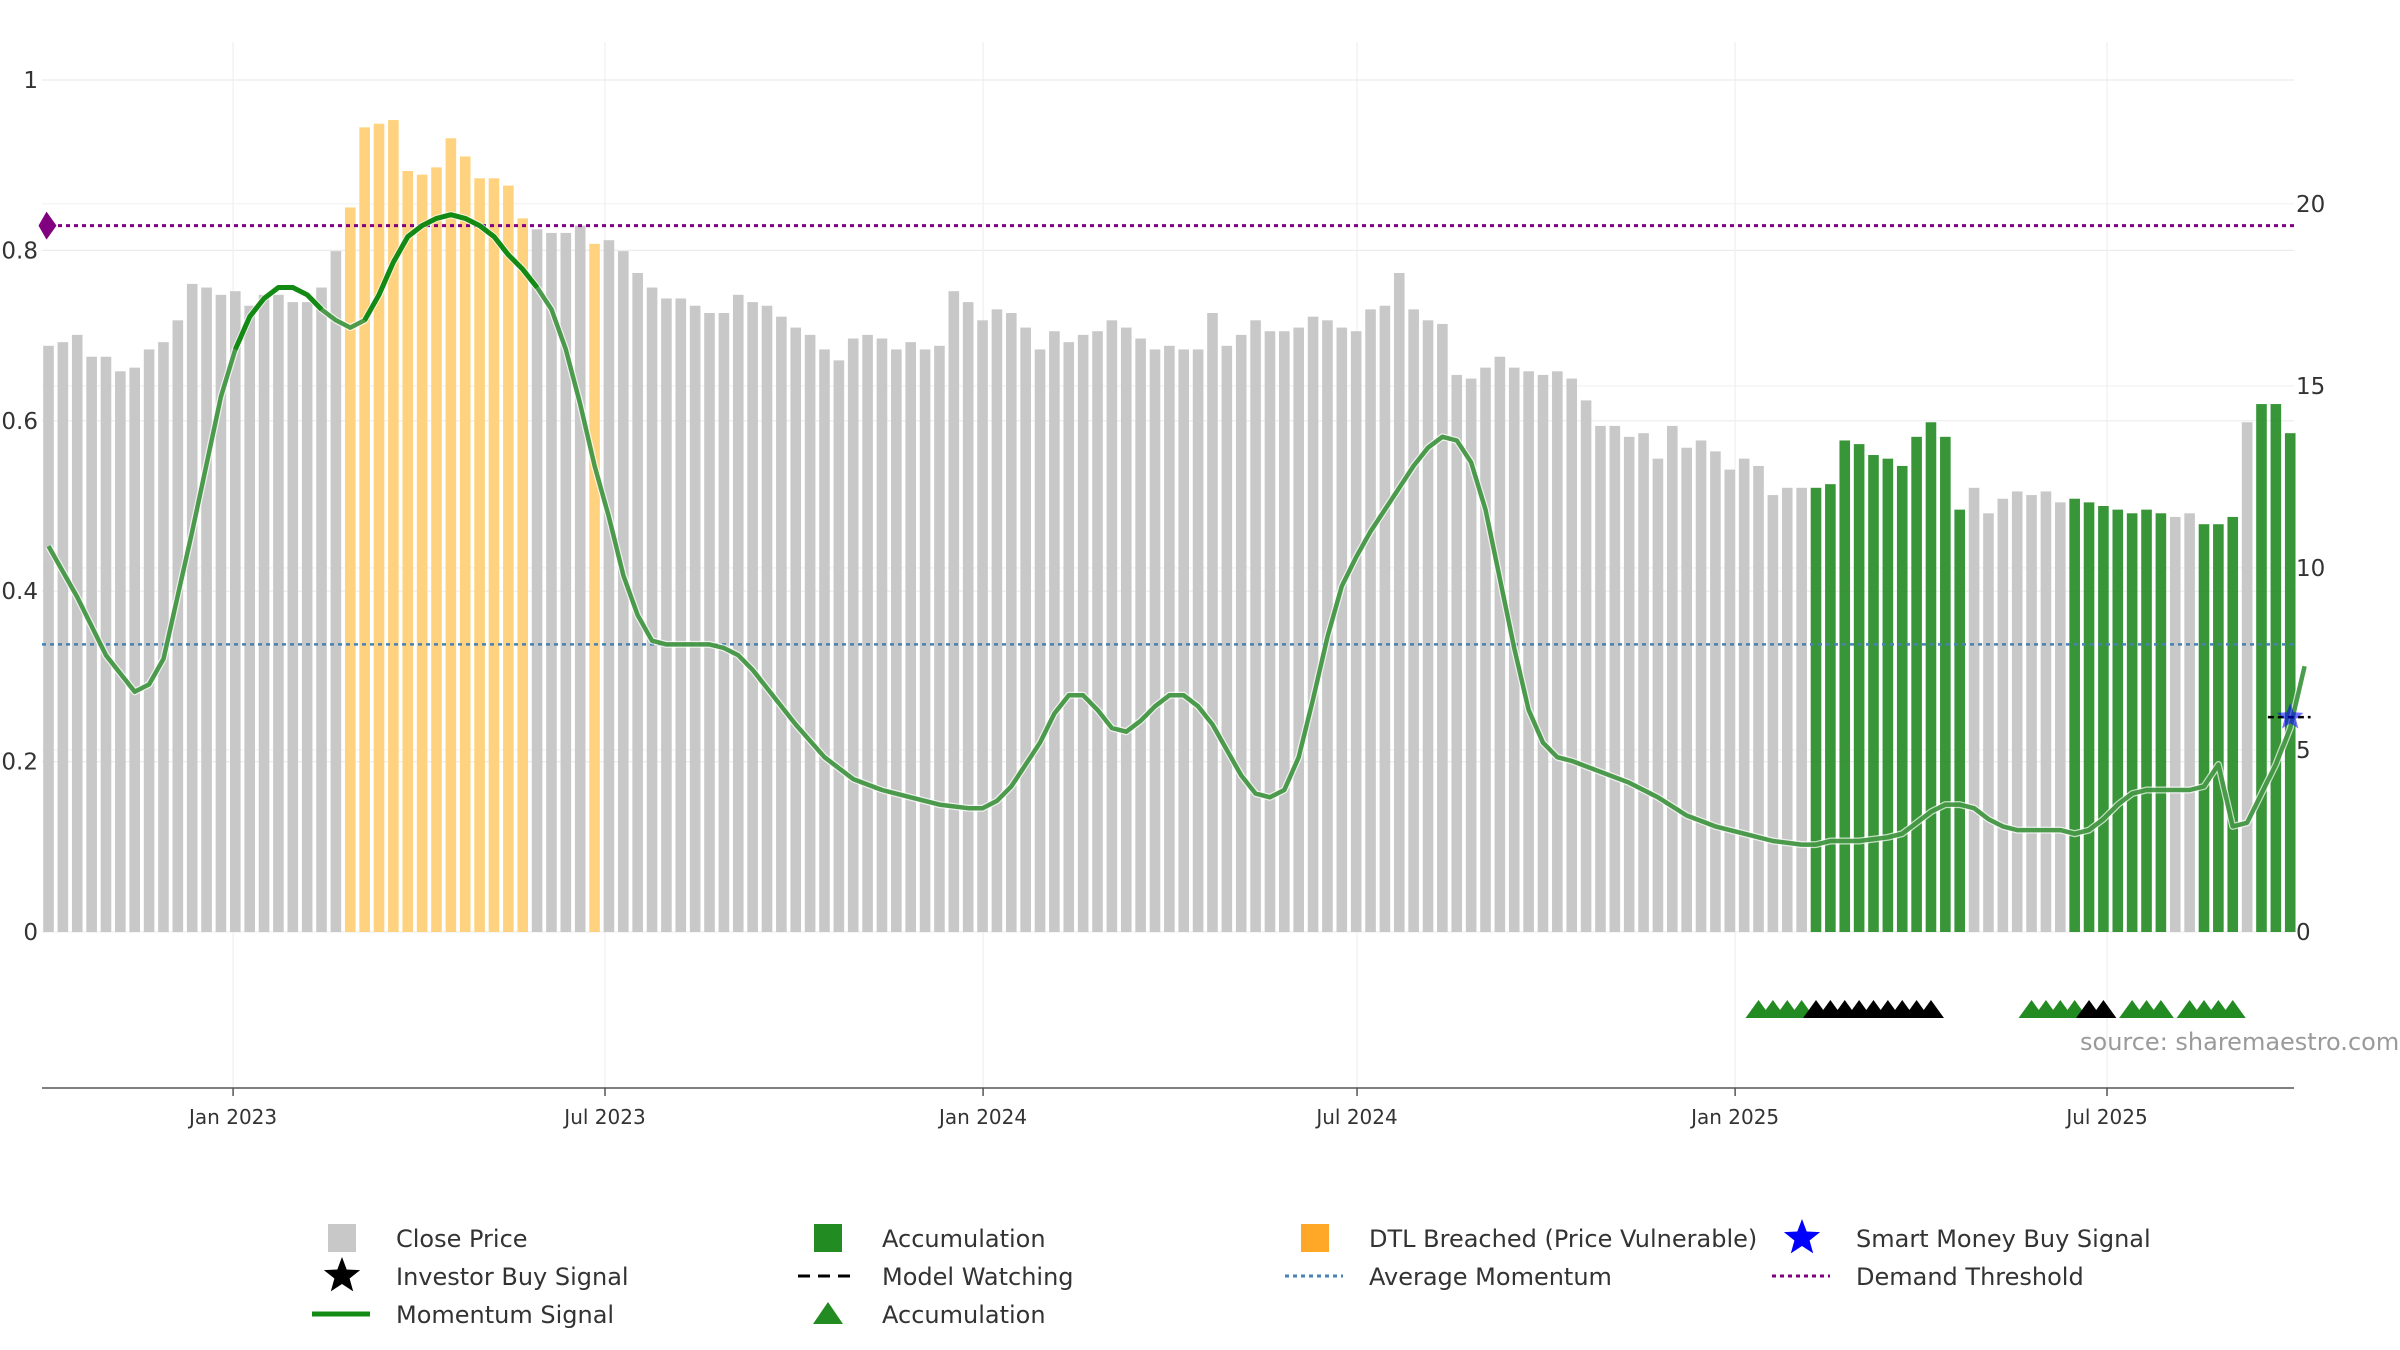 This screenshot has height=1350, width=2400. What do you see at coordinates (1928, 1277) in the screenshot?
I see `legend-item-demand: Demand Threshold` at bounding box center [1928, 1277].